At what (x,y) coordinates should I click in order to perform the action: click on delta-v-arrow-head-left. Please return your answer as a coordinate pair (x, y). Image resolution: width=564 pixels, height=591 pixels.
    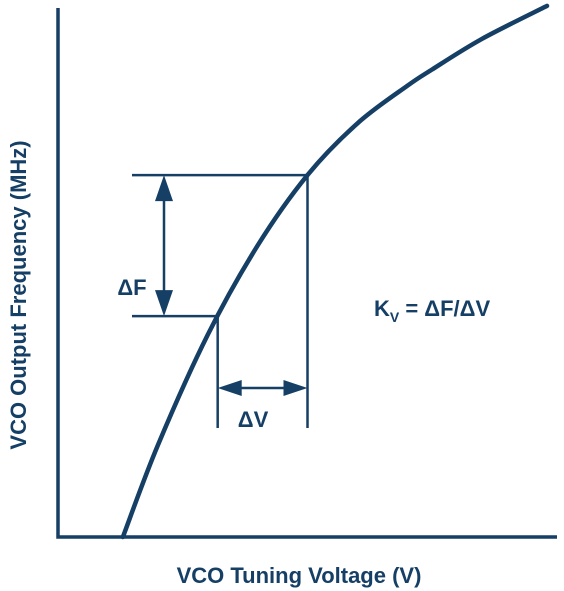
    Looking at the image, I should click on (229, 388).